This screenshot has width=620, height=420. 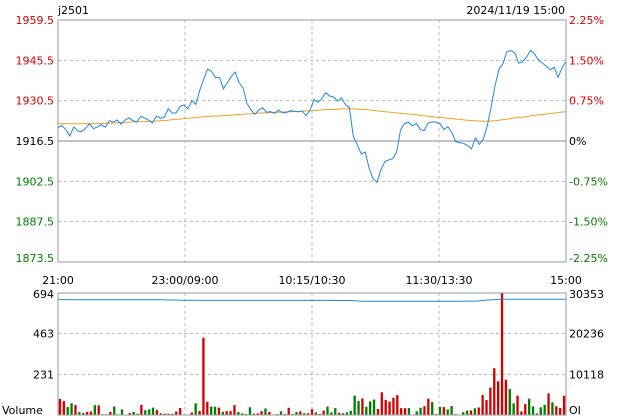 I want to click on volume-tick-label: 231, so click(x=43, y=374).